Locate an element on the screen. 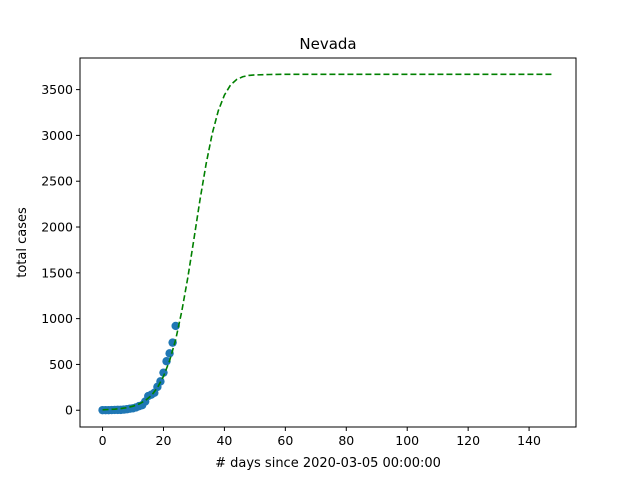  x-tick-label: 140 is located at coordinates (529, 440).